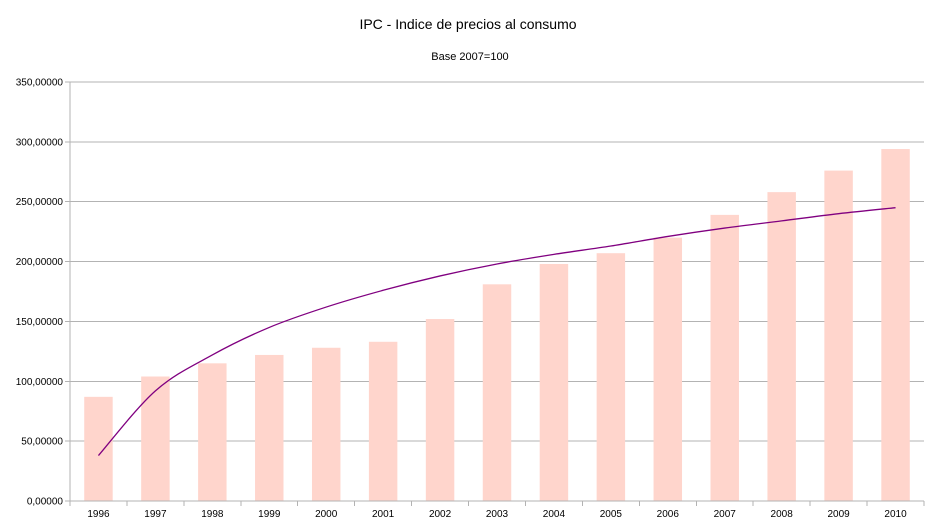  Describe the element at coordinates (212, 514) in the screenshot. I see `x-tick-label-1998: 1998` at that location.